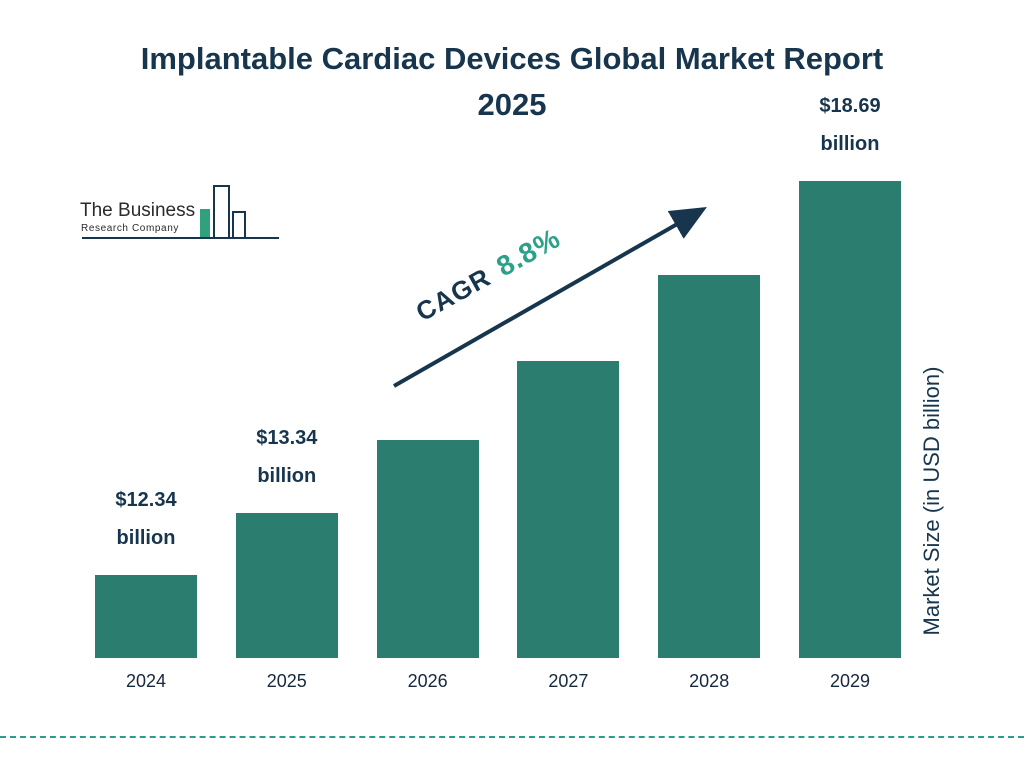 Image resolution: width=1024 pixels, height=768 pixels. I want to click on x-tick-2024: 2024, so click(146, 681).